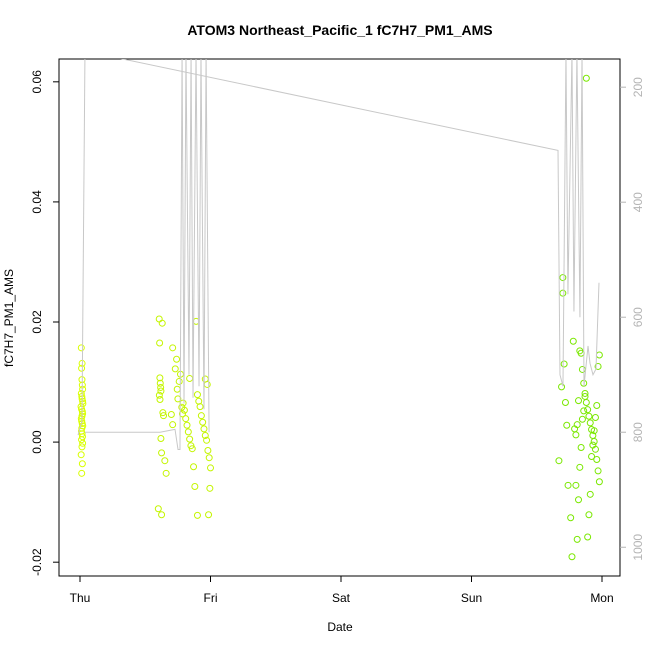  Describe the element at coordinates (211, 598) in the screenshot. I see `x-tick-label: Fri` at that location.